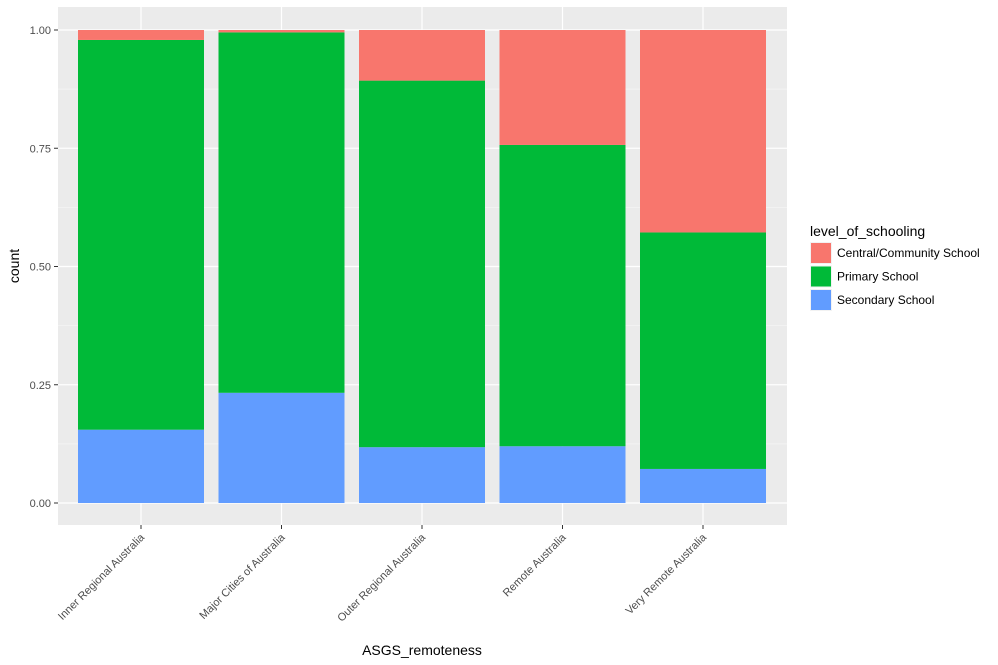  What do you see at coordinates (381, 577) in the screenshot?
I see `x-tick-label: Outer Regional Australia` at bounding box center [381, 577].